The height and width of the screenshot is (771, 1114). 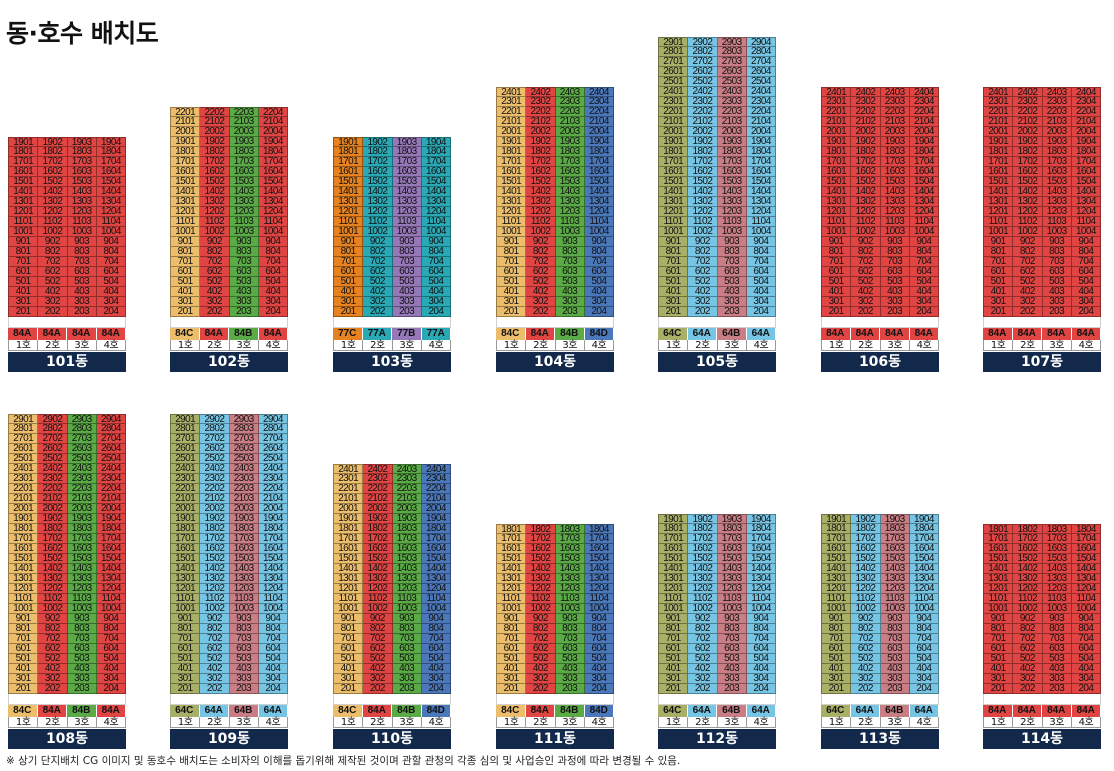 What do you see at coordinates (1057, 112) in the screenshot?
I see `unit-cell: 2203` at bounding box center [1057, 112].